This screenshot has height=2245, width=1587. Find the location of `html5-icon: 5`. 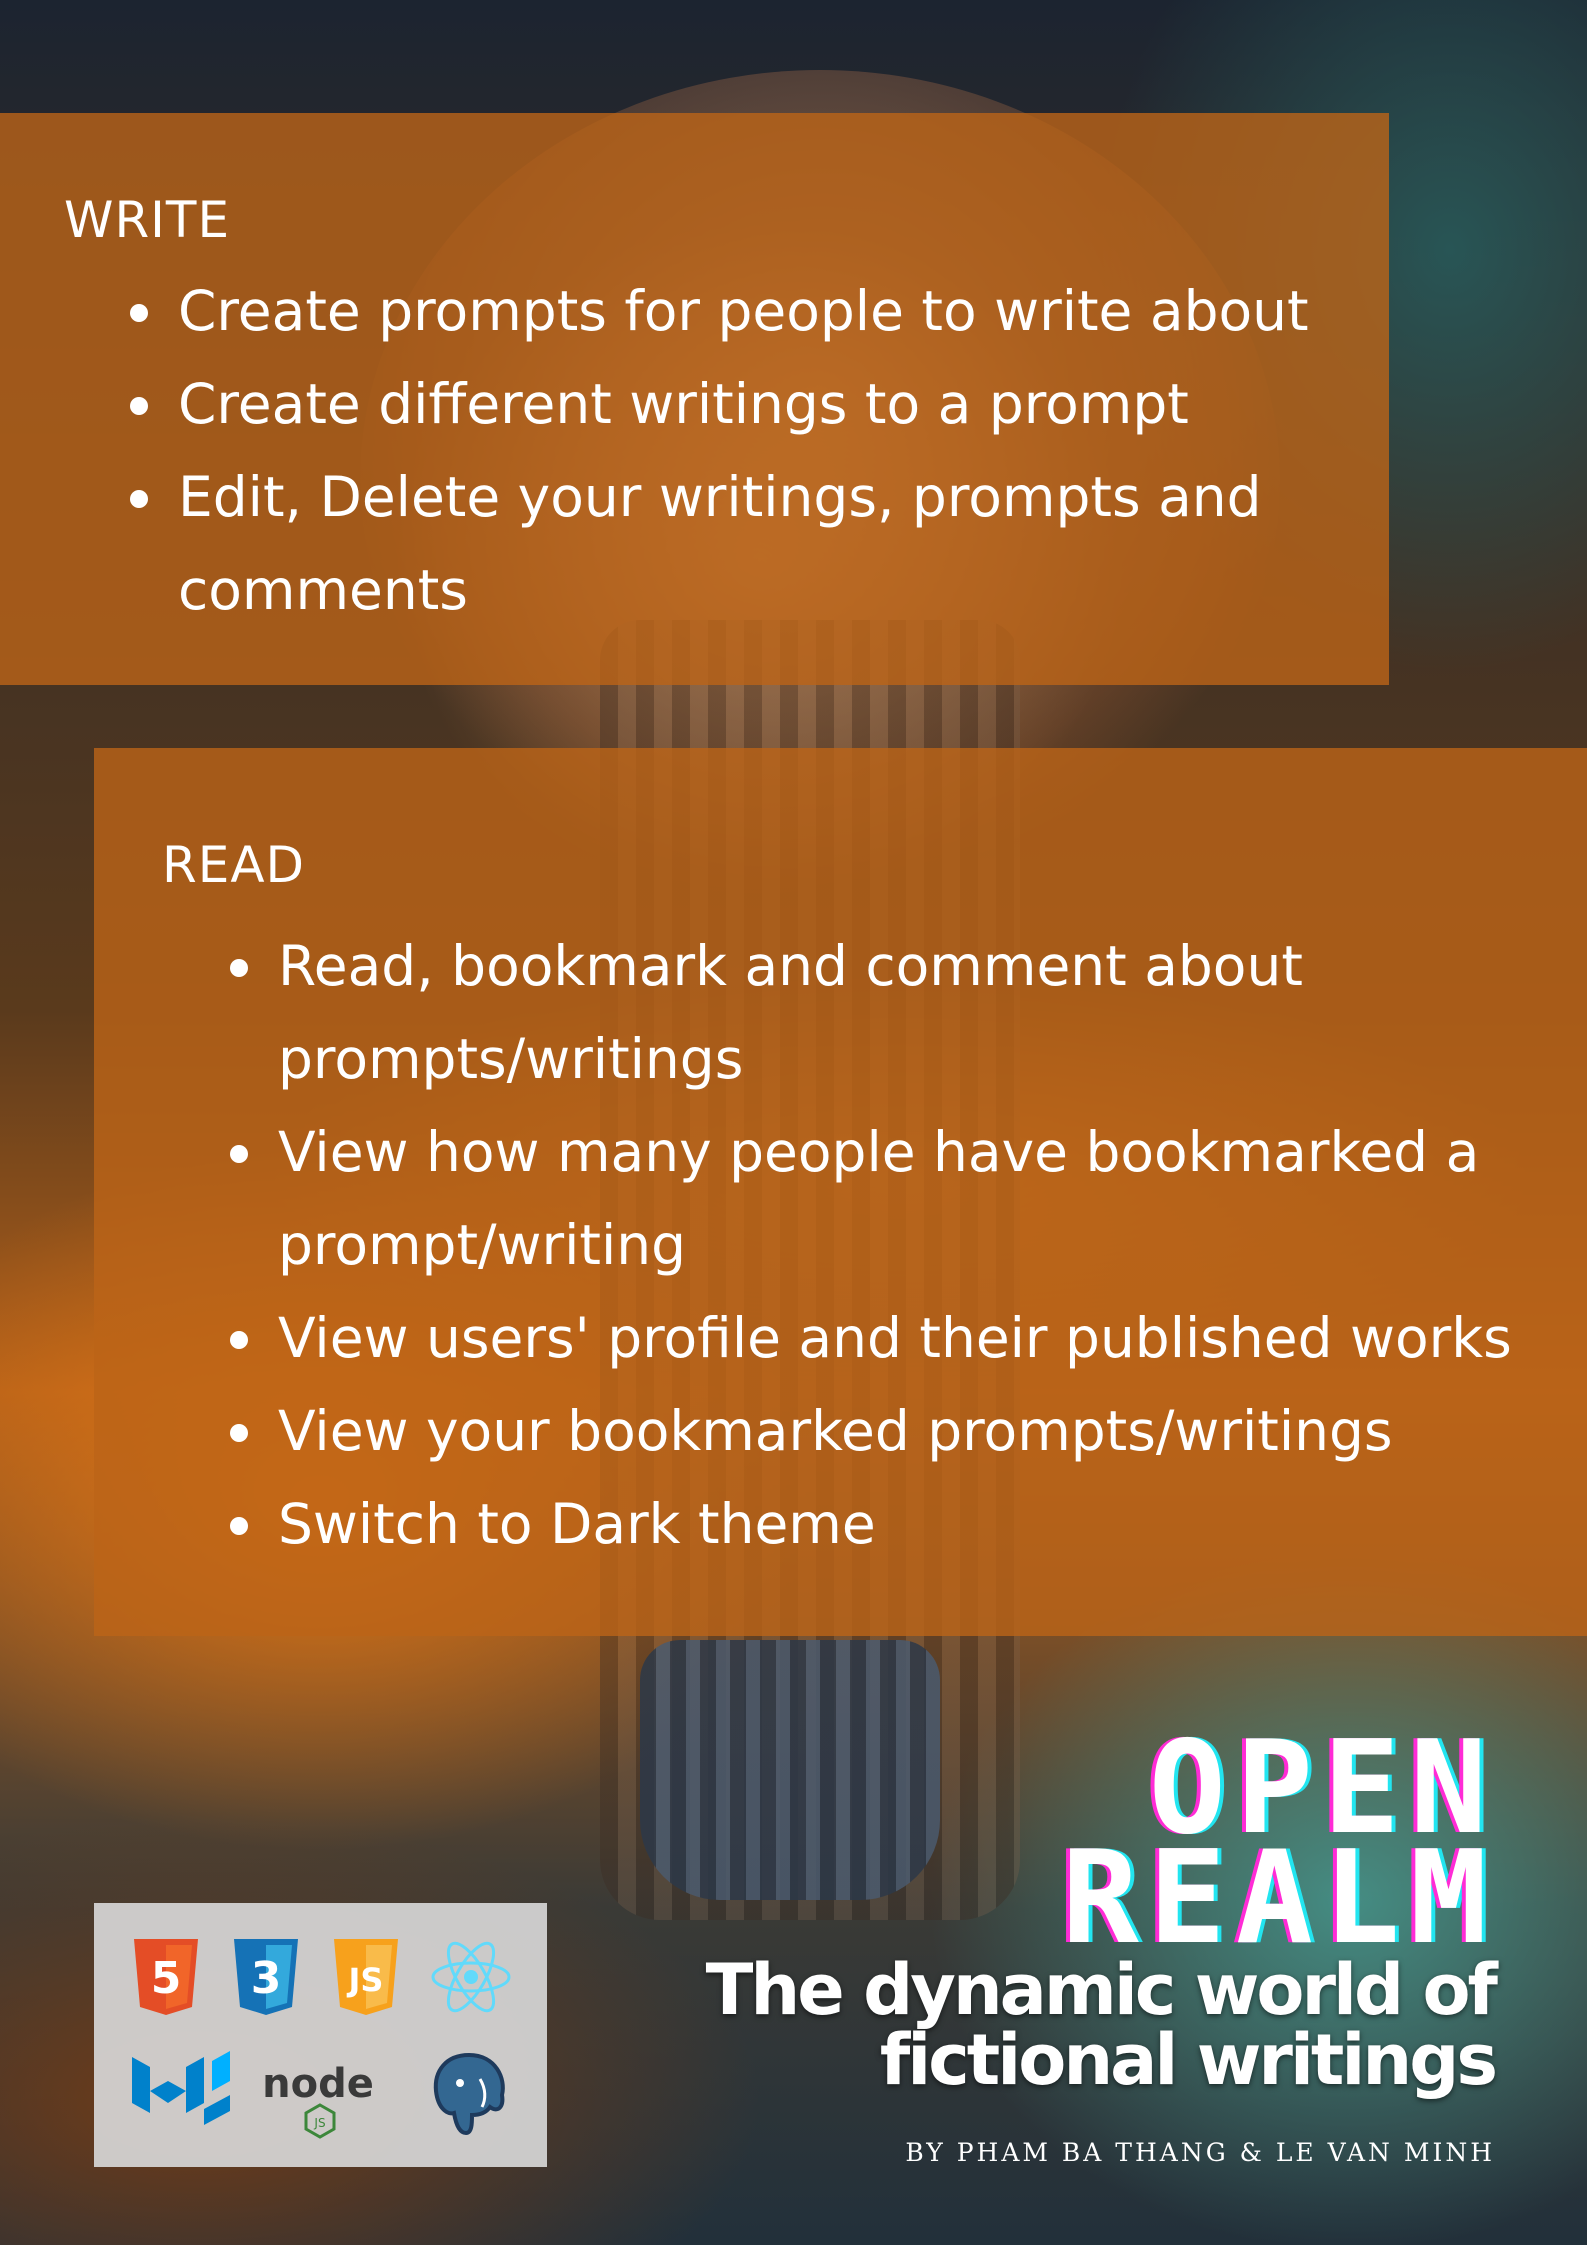

html5-icon: 5 is located at coordinates (166, 1977).